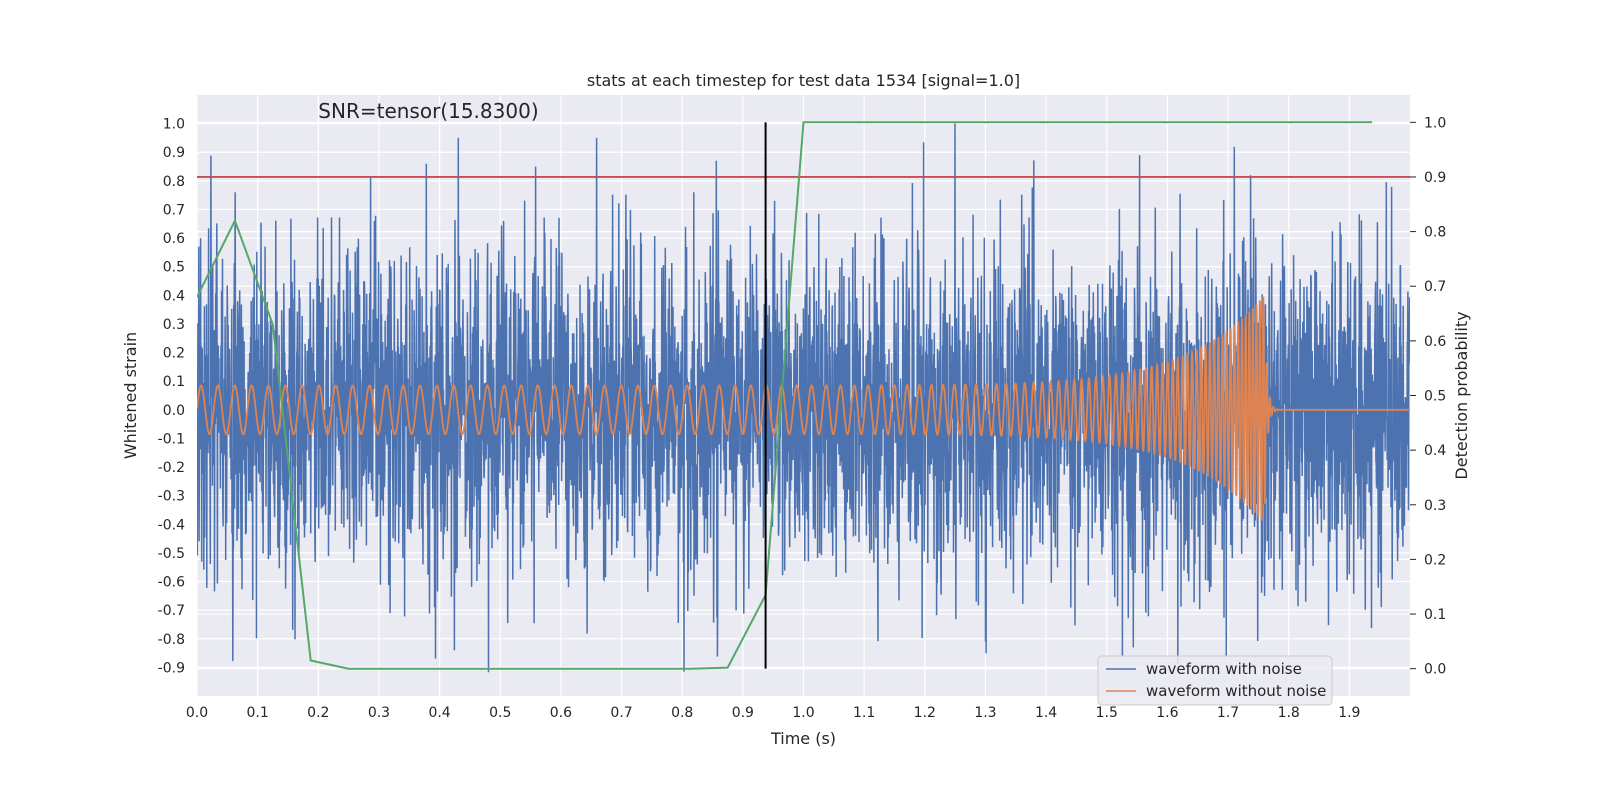 The image size is (1600, 800). Describe the element at coordinates (1228, 713) in the screenshot. I see `x-tick-label: 1.7` at that location.